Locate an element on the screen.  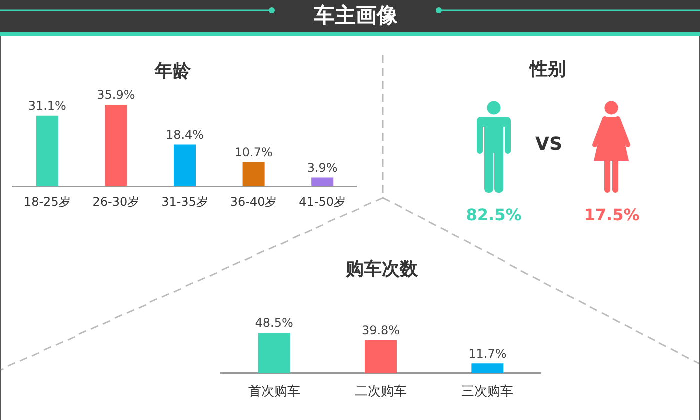
data-label: 39.8% is located at coordinates (381, 330).